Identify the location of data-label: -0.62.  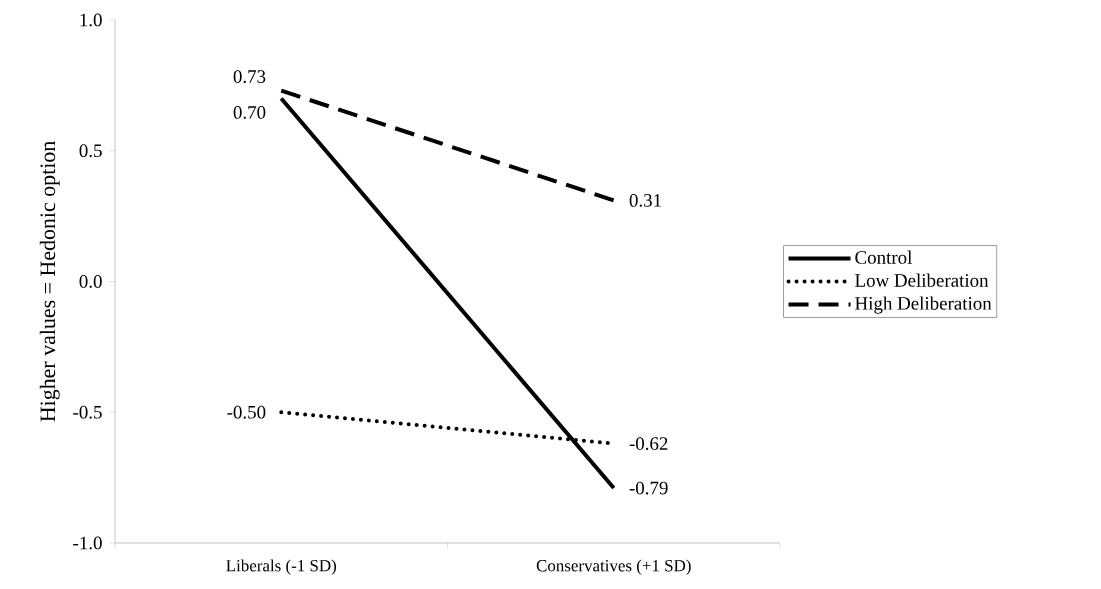
(648, 444).